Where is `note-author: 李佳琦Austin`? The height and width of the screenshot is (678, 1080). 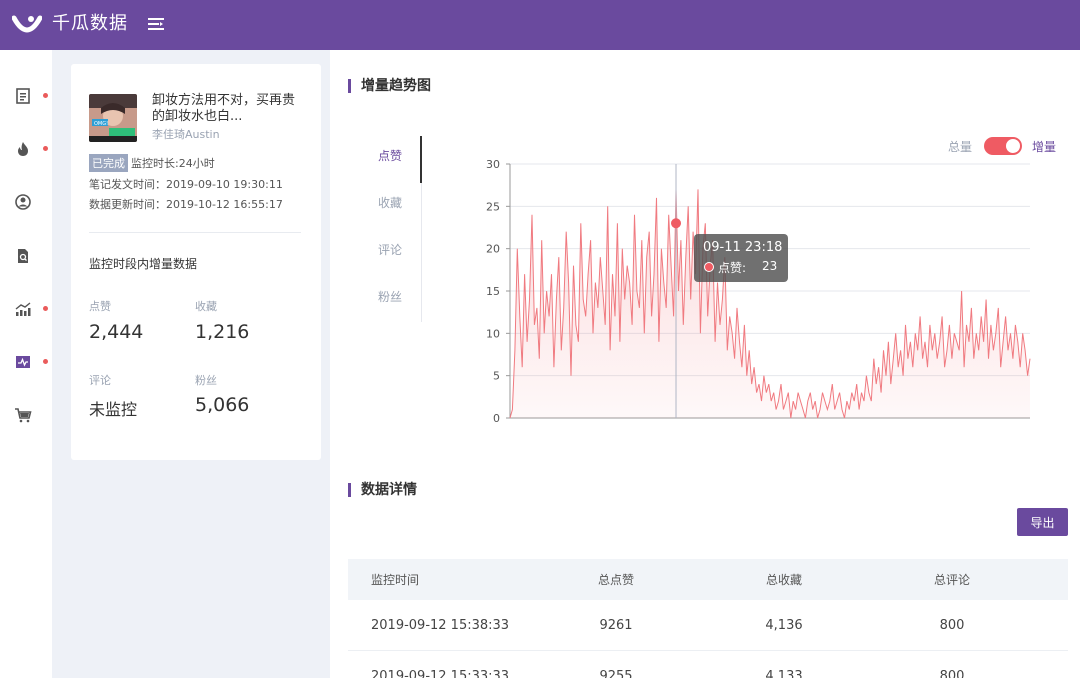 note-author: 李佳琦Austin is located at coordinates (186, 134).